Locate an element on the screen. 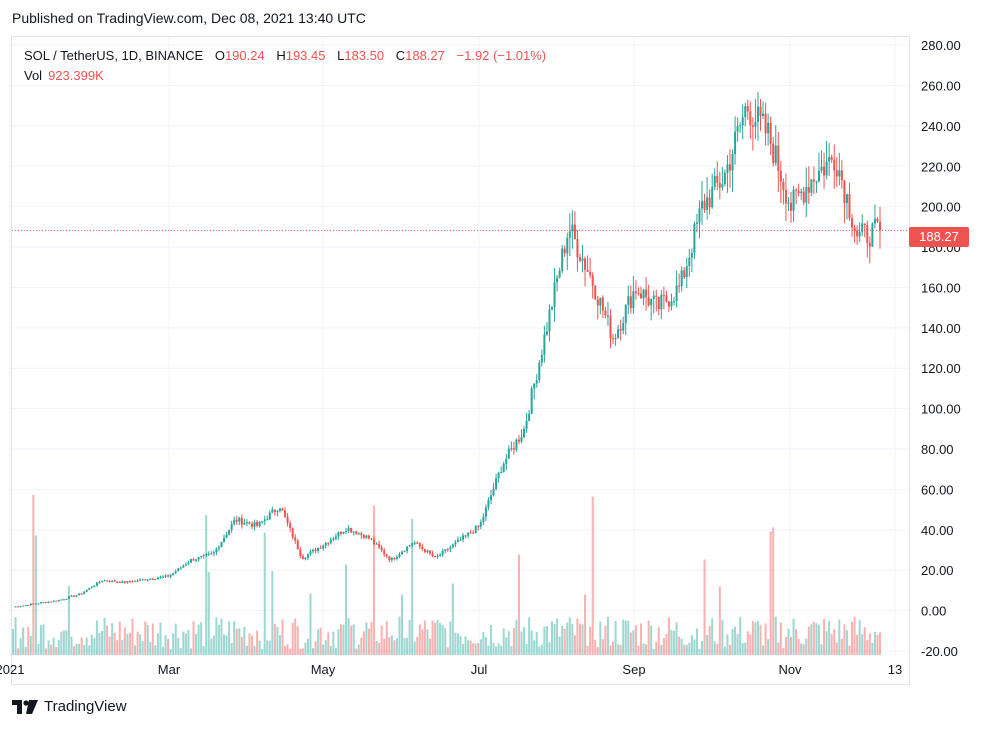  y-tick-label: 80.00 is located at coordinates (937, 449).